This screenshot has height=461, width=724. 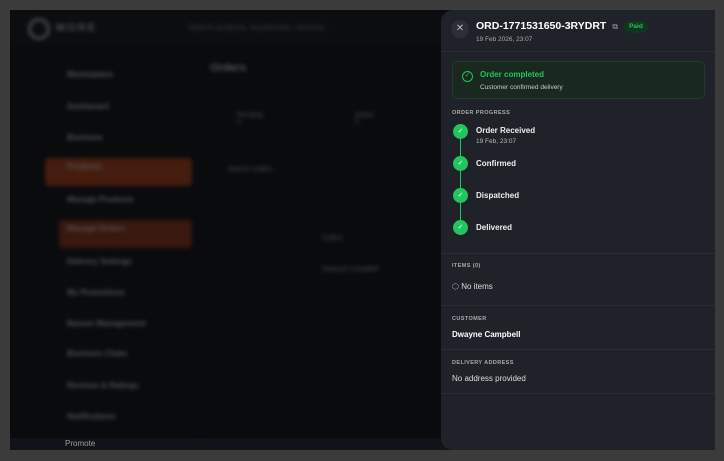 What do you see at coordinates (100, 199) in the screenshot?
I see `sidebar-item-manage-products: Manage Products` at bounding box center [100, 199].